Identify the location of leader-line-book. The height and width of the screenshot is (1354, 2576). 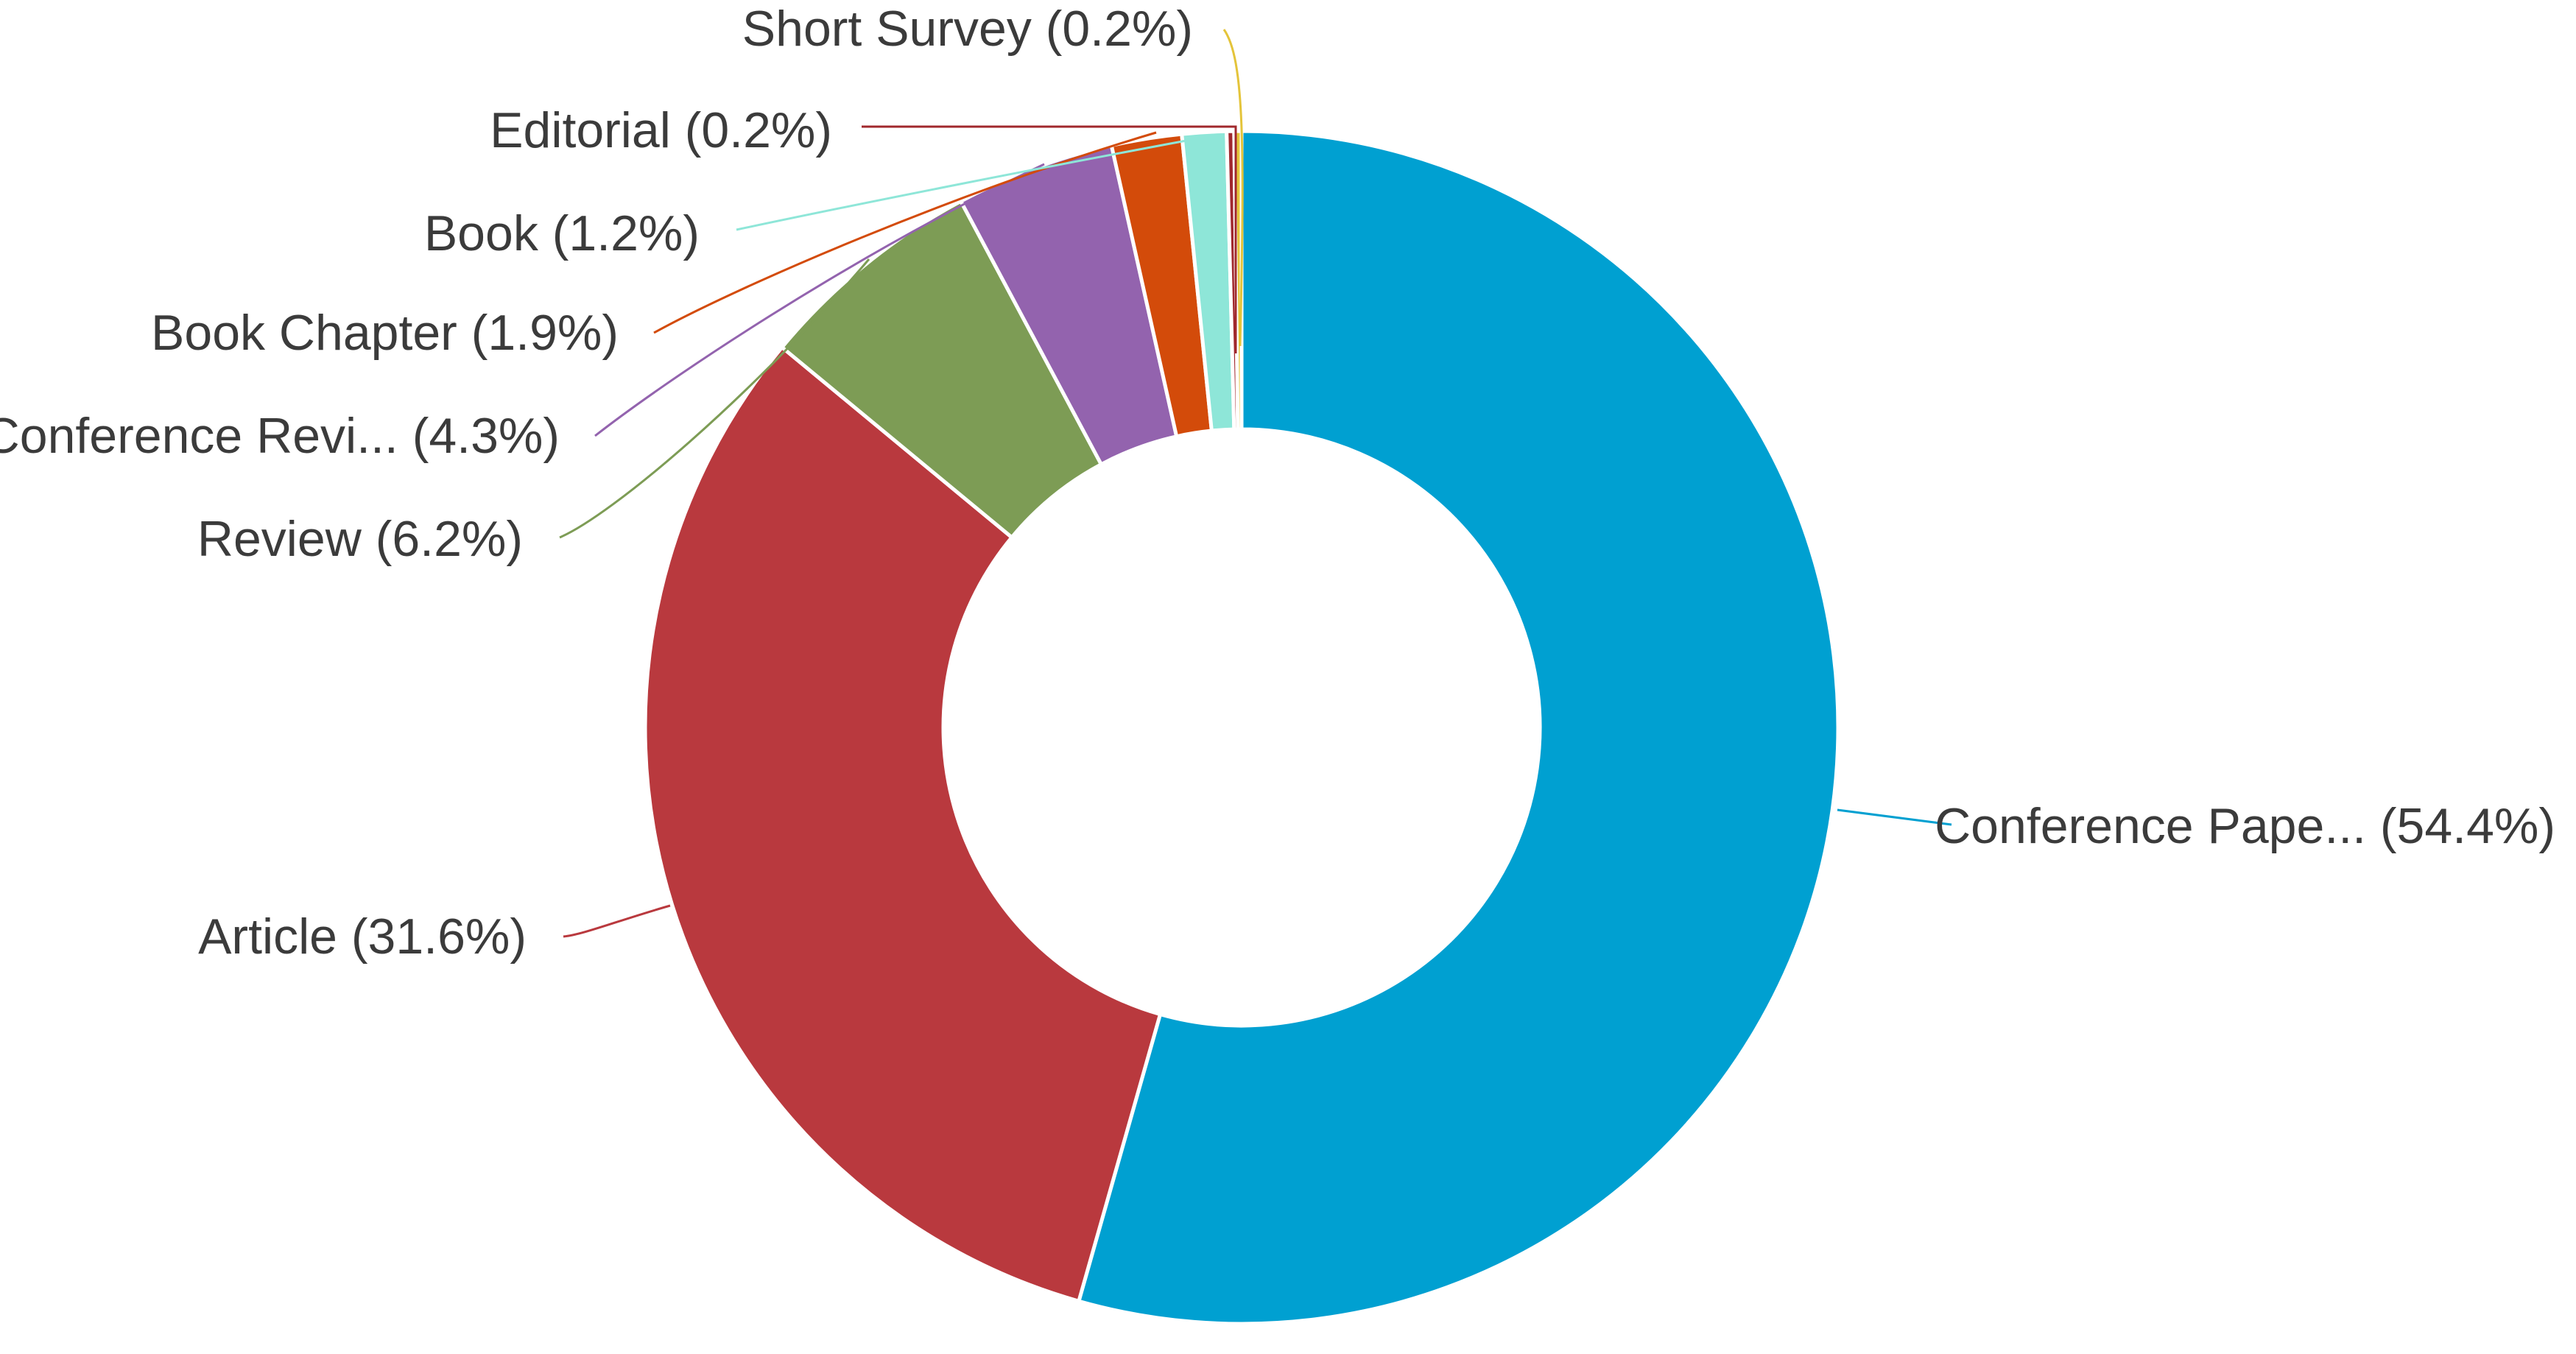
(973, 183).